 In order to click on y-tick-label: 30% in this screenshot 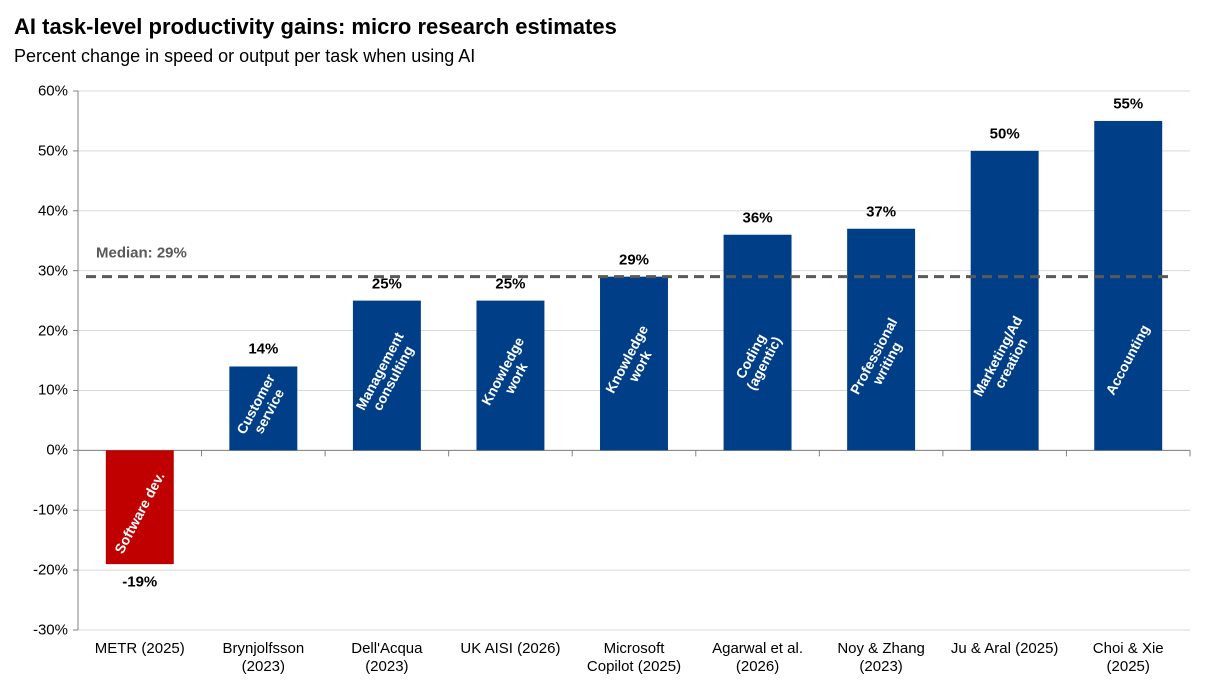, I will do `click(52, 271)`.